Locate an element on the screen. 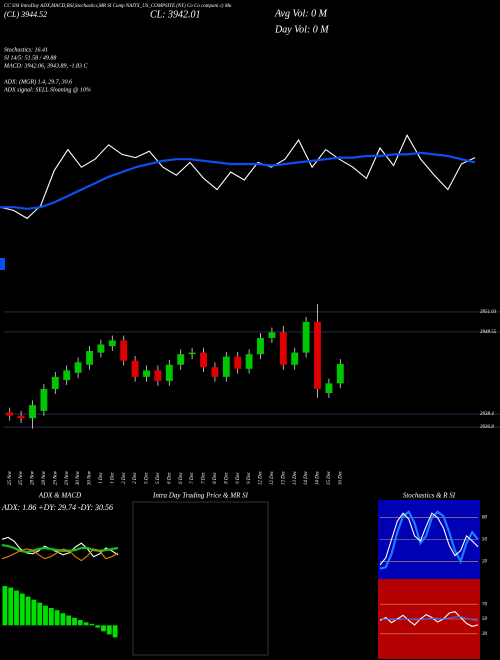 This screenshot has width=500, height=660. legend-swatch is located at coordinates (2, 264).